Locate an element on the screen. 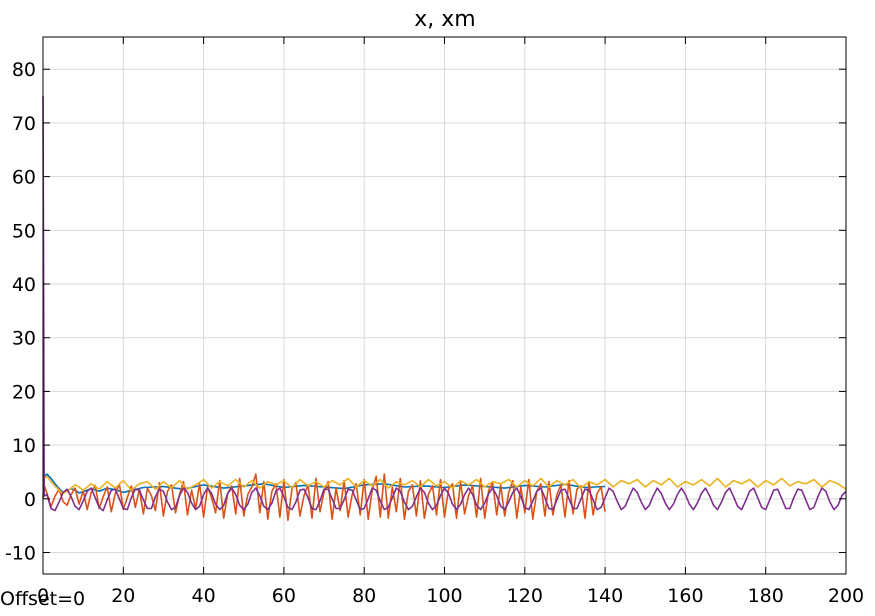 The width and height of the screenshot is (875, 616). chart-title: x, xm is located at coordinates (444, 19).